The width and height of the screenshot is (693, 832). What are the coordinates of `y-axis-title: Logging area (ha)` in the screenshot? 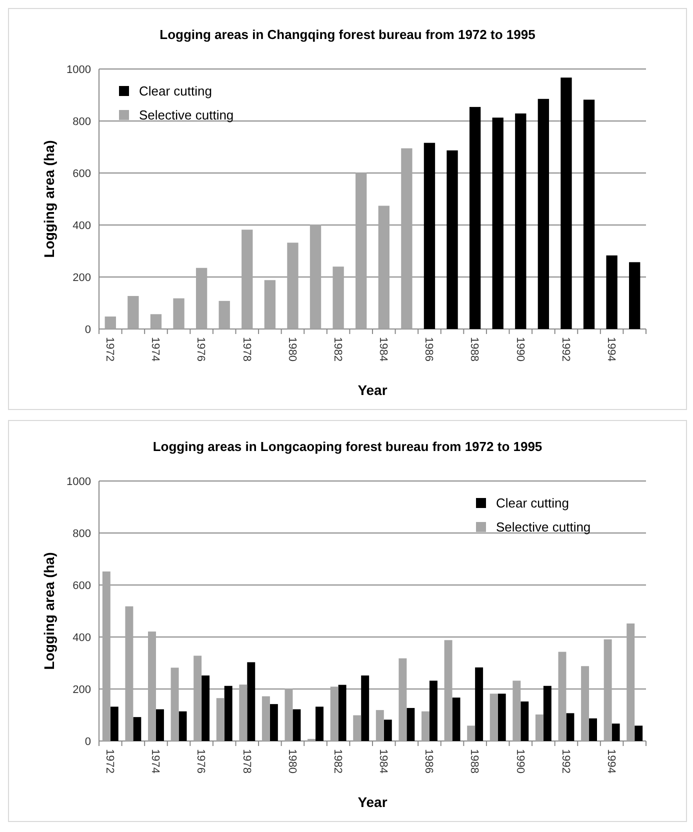 It's located at (49, 611).